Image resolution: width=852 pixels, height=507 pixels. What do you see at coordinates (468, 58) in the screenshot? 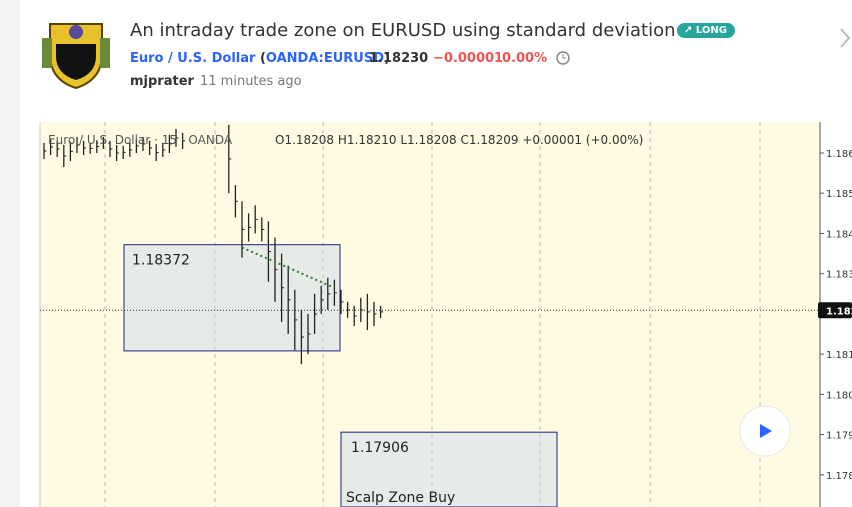
I see `change: −0.00001` at bounding box center [468, 58].